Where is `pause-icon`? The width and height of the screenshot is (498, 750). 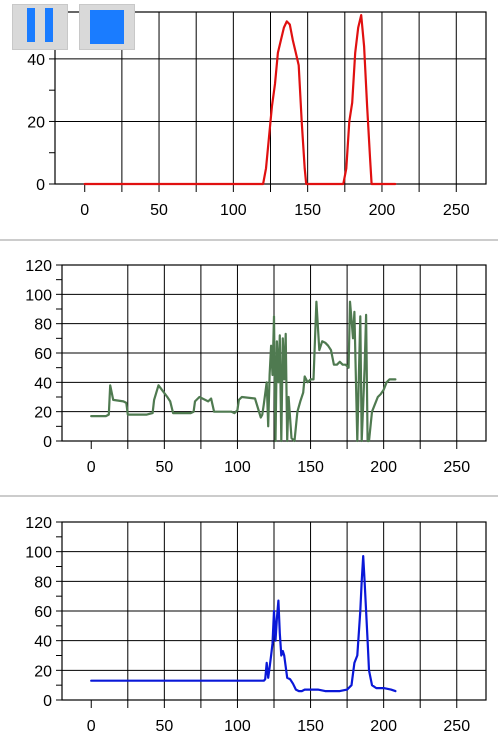 pause-icon is located at coordinates (40, 27).